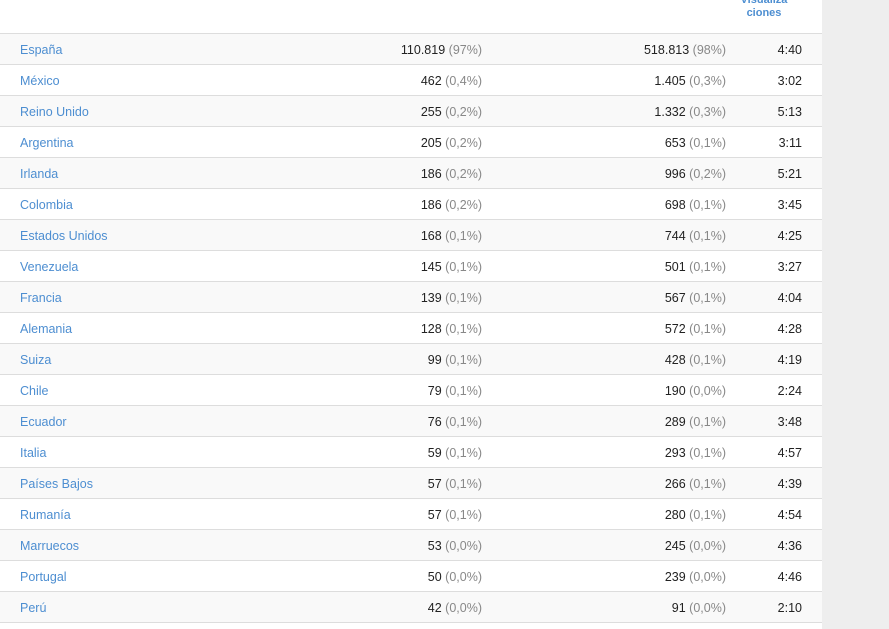 This screenshot has width=889, height=629. Describe the element at coordinates (431, 112) in the screenshot. I see `sessions-value: 255` at that location.